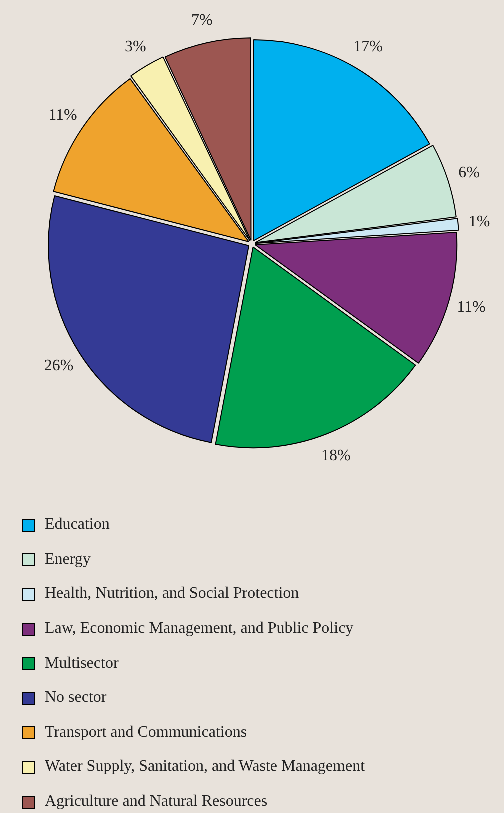 The image size is (504, 813). I want to click on data-label: 26%, so click(59, 366).